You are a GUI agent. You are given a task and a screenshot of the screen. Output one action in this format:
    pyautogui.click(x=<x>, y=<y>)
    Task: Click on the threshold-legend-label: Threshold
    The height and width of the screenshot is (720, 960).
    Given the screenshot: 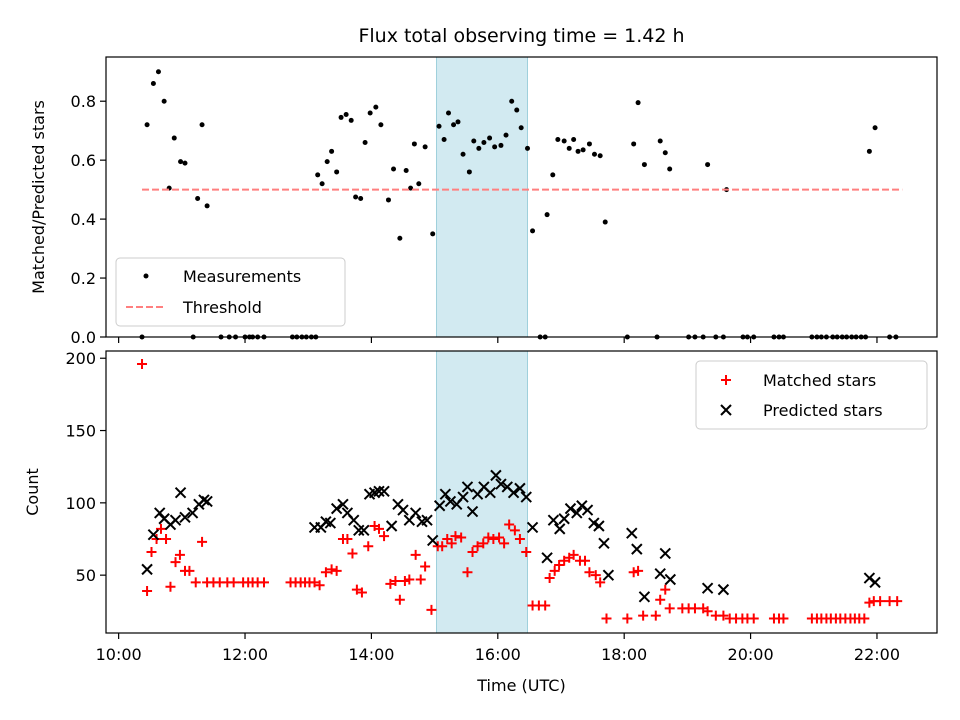 What is the action you would take?
    pyautogui.click(x=222, y=307)
    